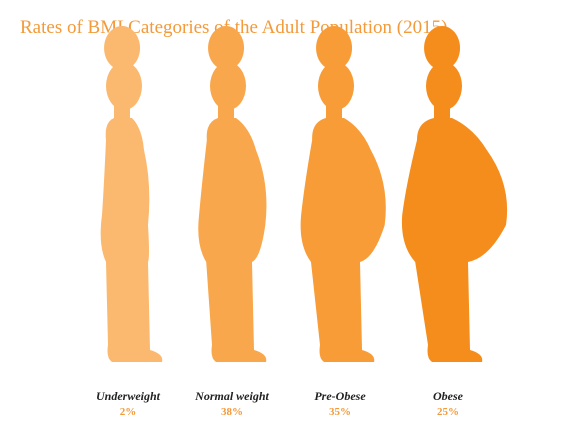 Image resolution: width=585 pixels, height=446 pixels. I want to click on category-label: Underweight, so click(128, 396).